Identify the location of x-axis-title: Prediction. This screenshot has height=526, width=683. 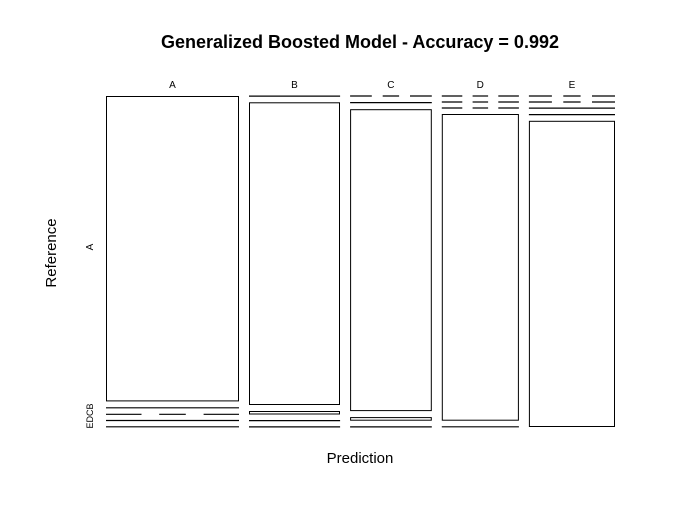
(360, 458).